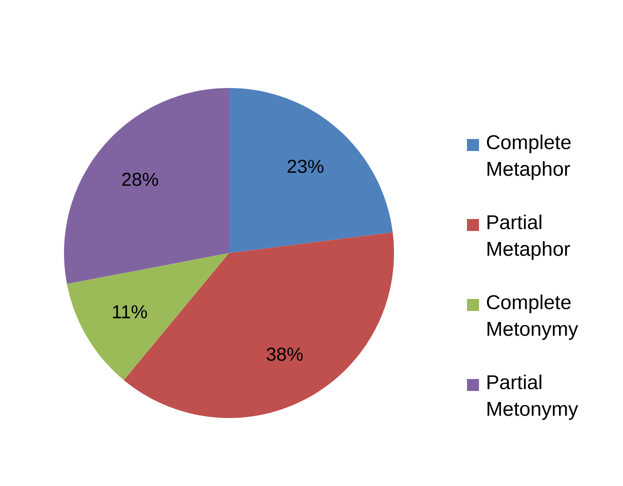 Image resolution: width=623 pixels, height=486 pixels. I want to click on data-label: 23%, so click(306, 166).